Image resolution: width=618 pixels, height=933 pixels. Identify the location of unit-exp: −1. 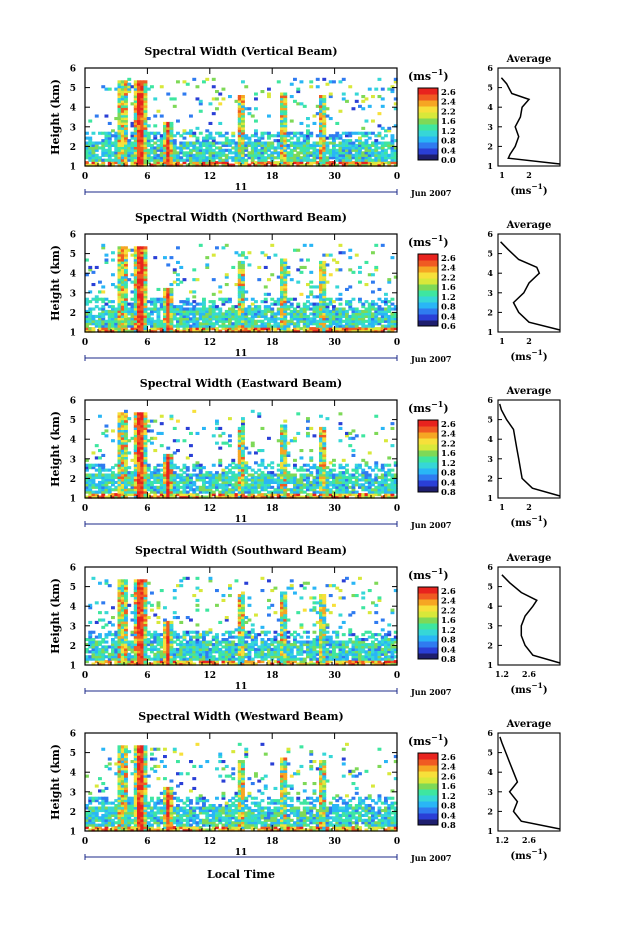
(537, 518).